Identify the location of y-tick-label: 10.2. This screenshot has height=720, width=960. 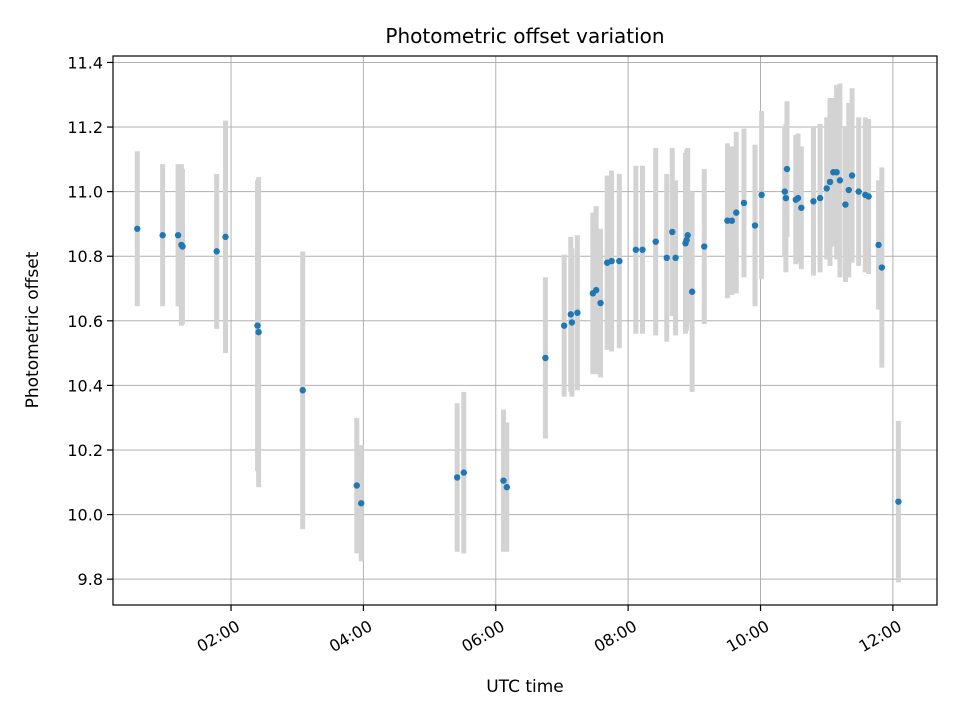
(85, 450).